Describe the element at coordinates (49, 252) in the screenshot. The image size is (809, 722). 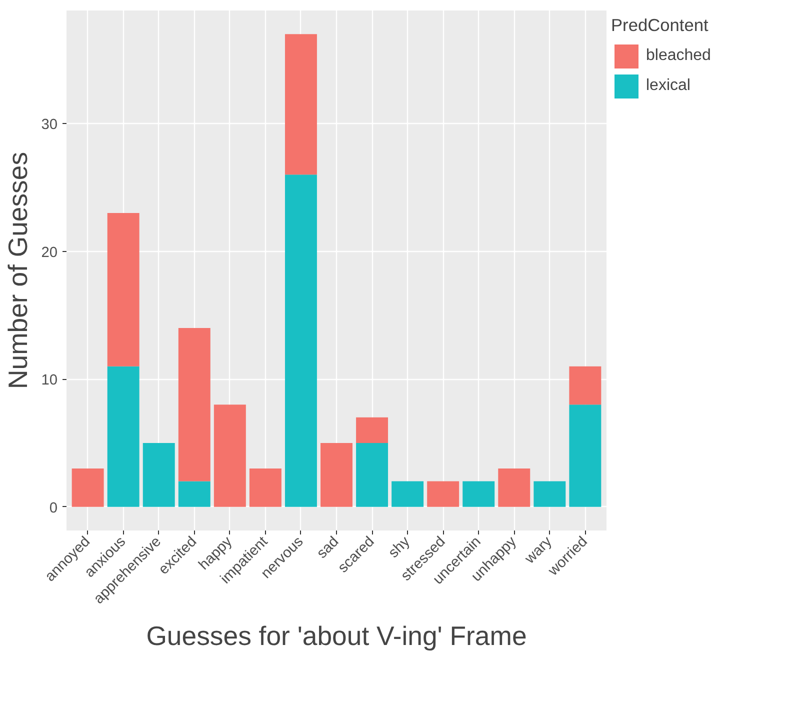
I see `y-tick-label: 20` at that location.